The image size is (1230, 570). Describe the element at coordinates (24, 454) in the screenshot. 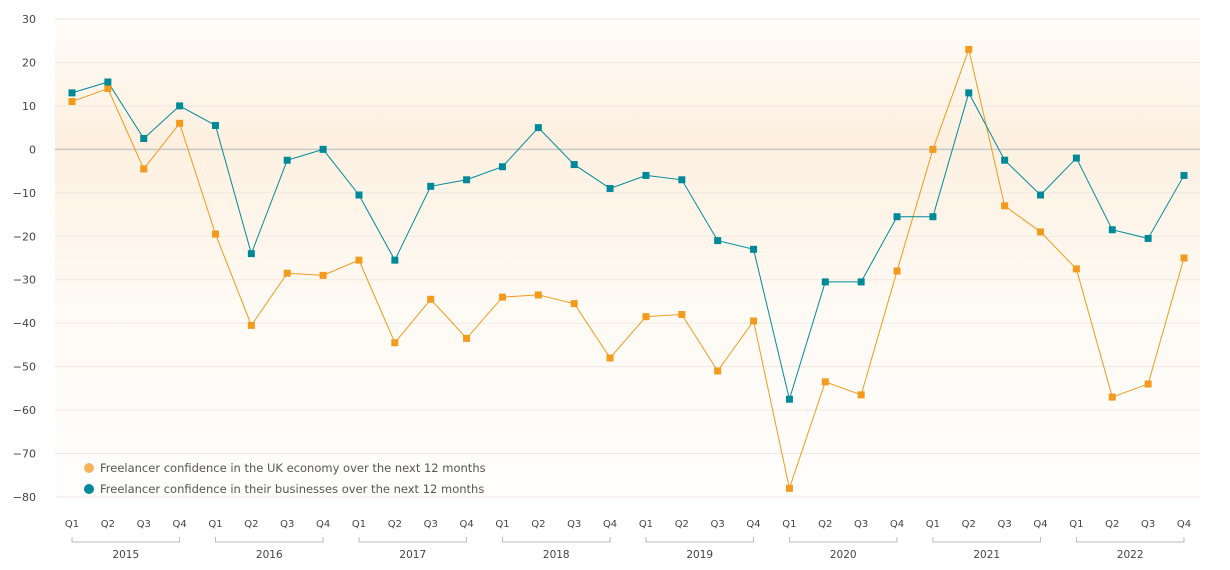

I see `y-tick-label: −70` at that location.